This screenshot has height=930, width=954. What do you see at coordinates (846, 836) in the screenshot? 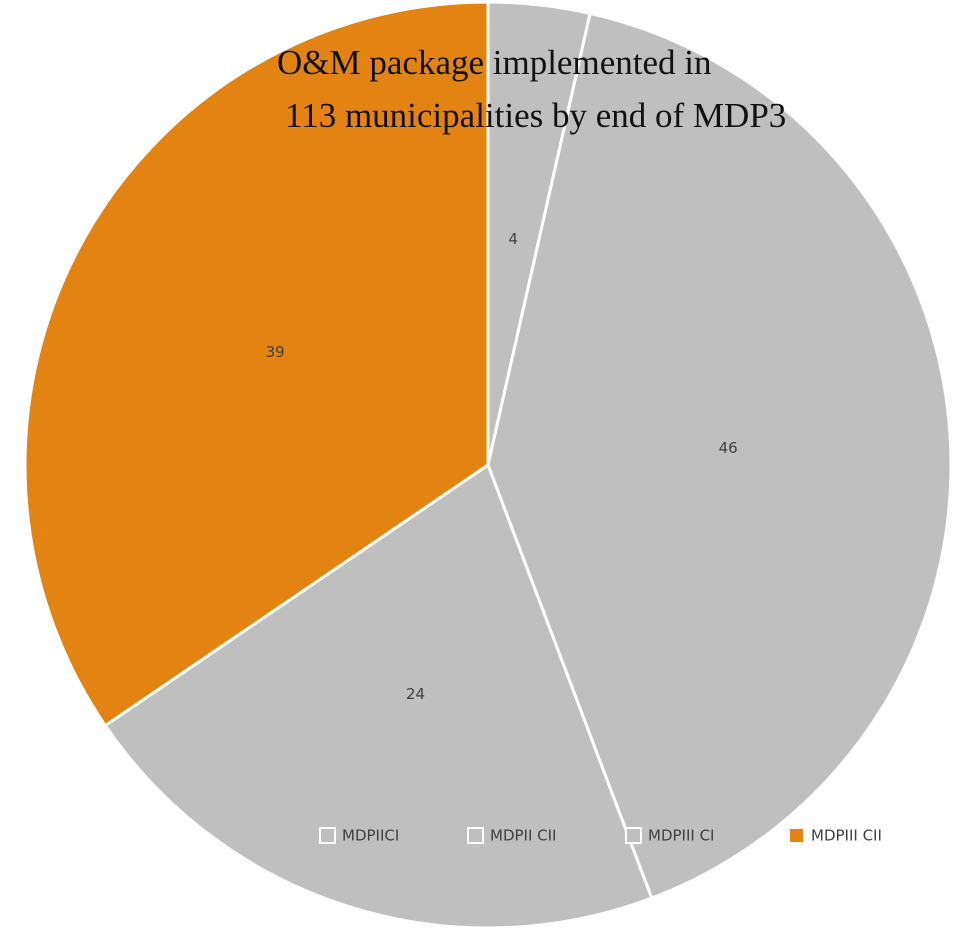
I see `legend-label: MDPIII CII` at bounding box center [846, 836].